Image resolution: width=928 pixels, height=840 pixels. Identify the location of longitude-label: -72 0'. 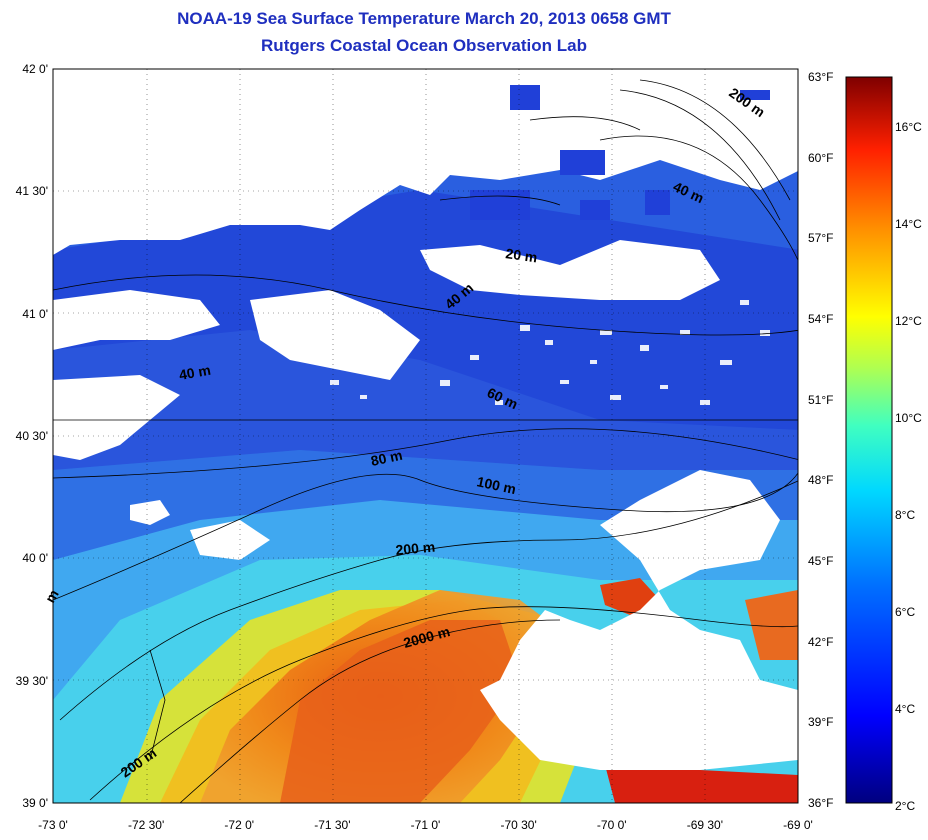
(239, 825).